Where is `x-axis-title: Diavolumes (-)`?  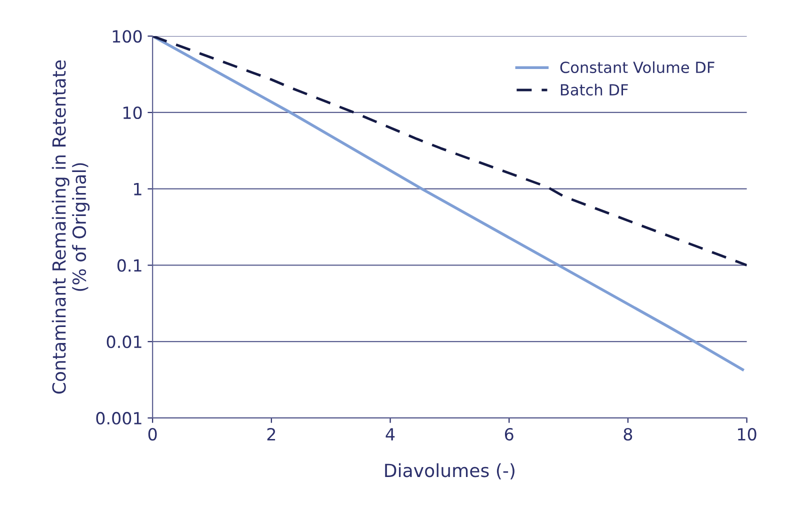 x-axis-title: Diavolumes (-) is located at coordinates (449, 471).